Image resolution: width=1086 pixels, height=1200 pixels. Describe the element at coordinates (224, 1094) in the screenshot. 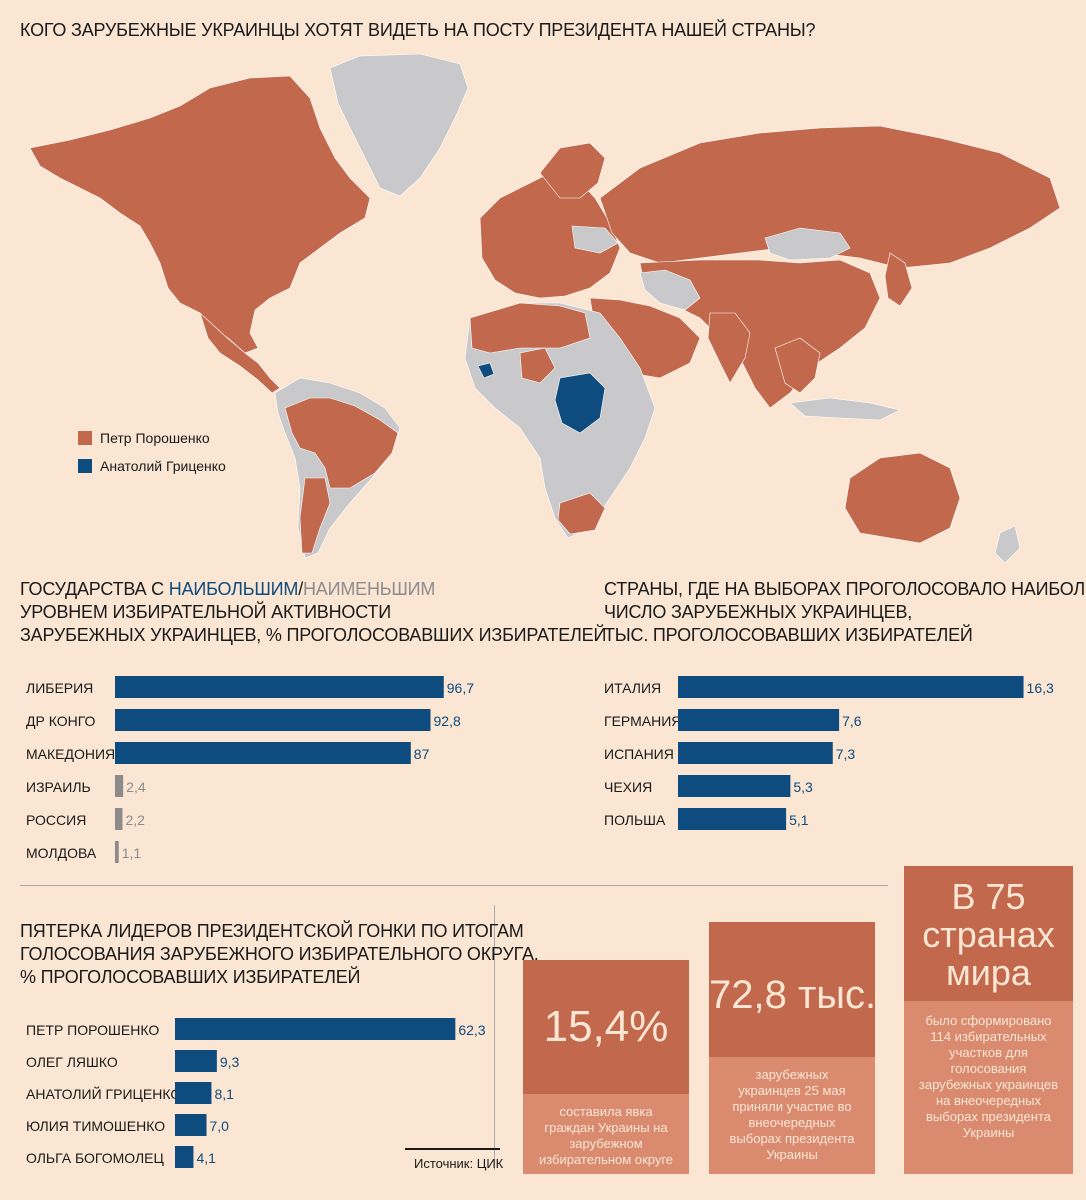

I see `value-label: 8,1` at that location.